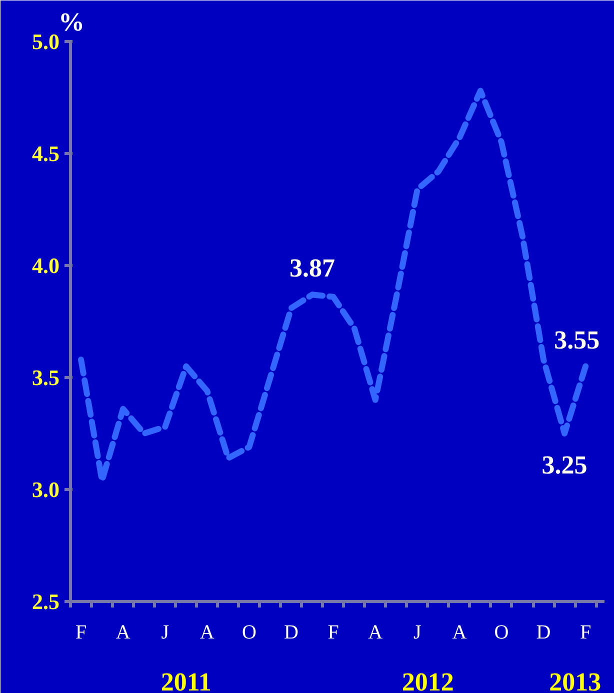  I want to click on y-axis-title: %, so click(71, 22).